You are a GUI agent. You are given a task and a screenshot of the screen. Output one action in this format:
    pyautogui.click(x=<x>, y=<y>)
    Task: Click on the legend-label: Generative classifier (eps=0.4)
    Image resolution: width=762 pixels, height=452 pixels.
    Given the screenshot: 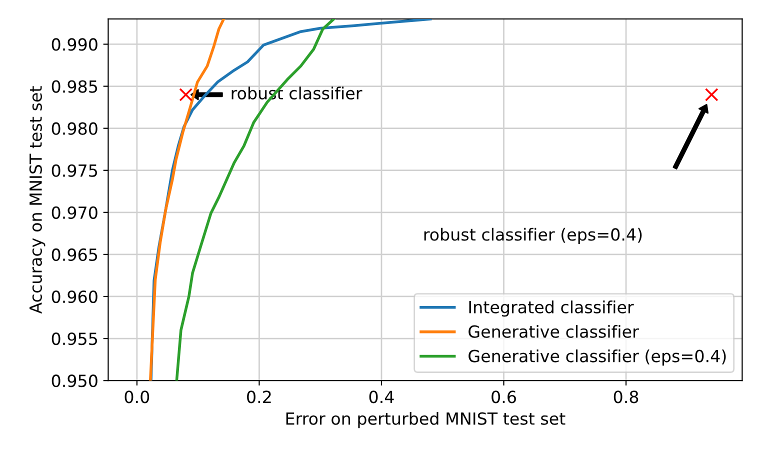 What is the action you would take?
    pyautogui.click(x=597, y=357)
    